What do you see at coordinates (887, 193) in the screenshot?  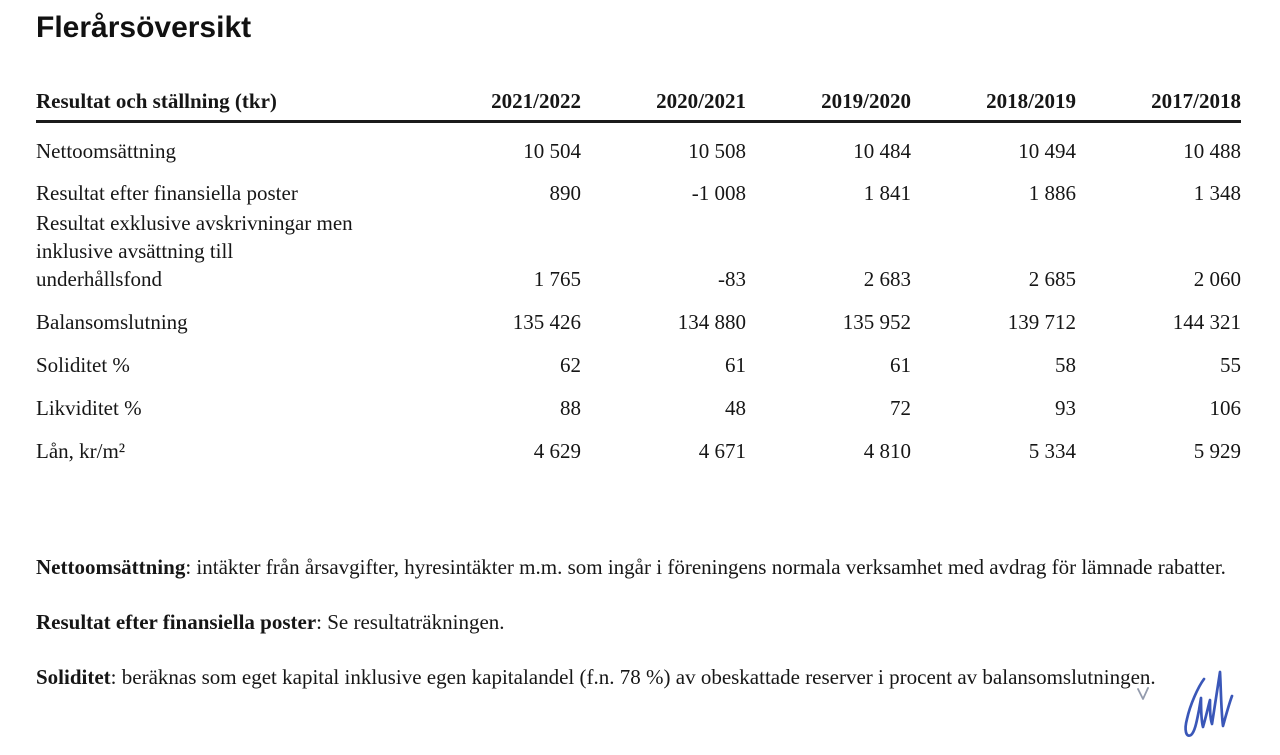 I see `cell-value: 1 841` at bounding box center [887, 193].